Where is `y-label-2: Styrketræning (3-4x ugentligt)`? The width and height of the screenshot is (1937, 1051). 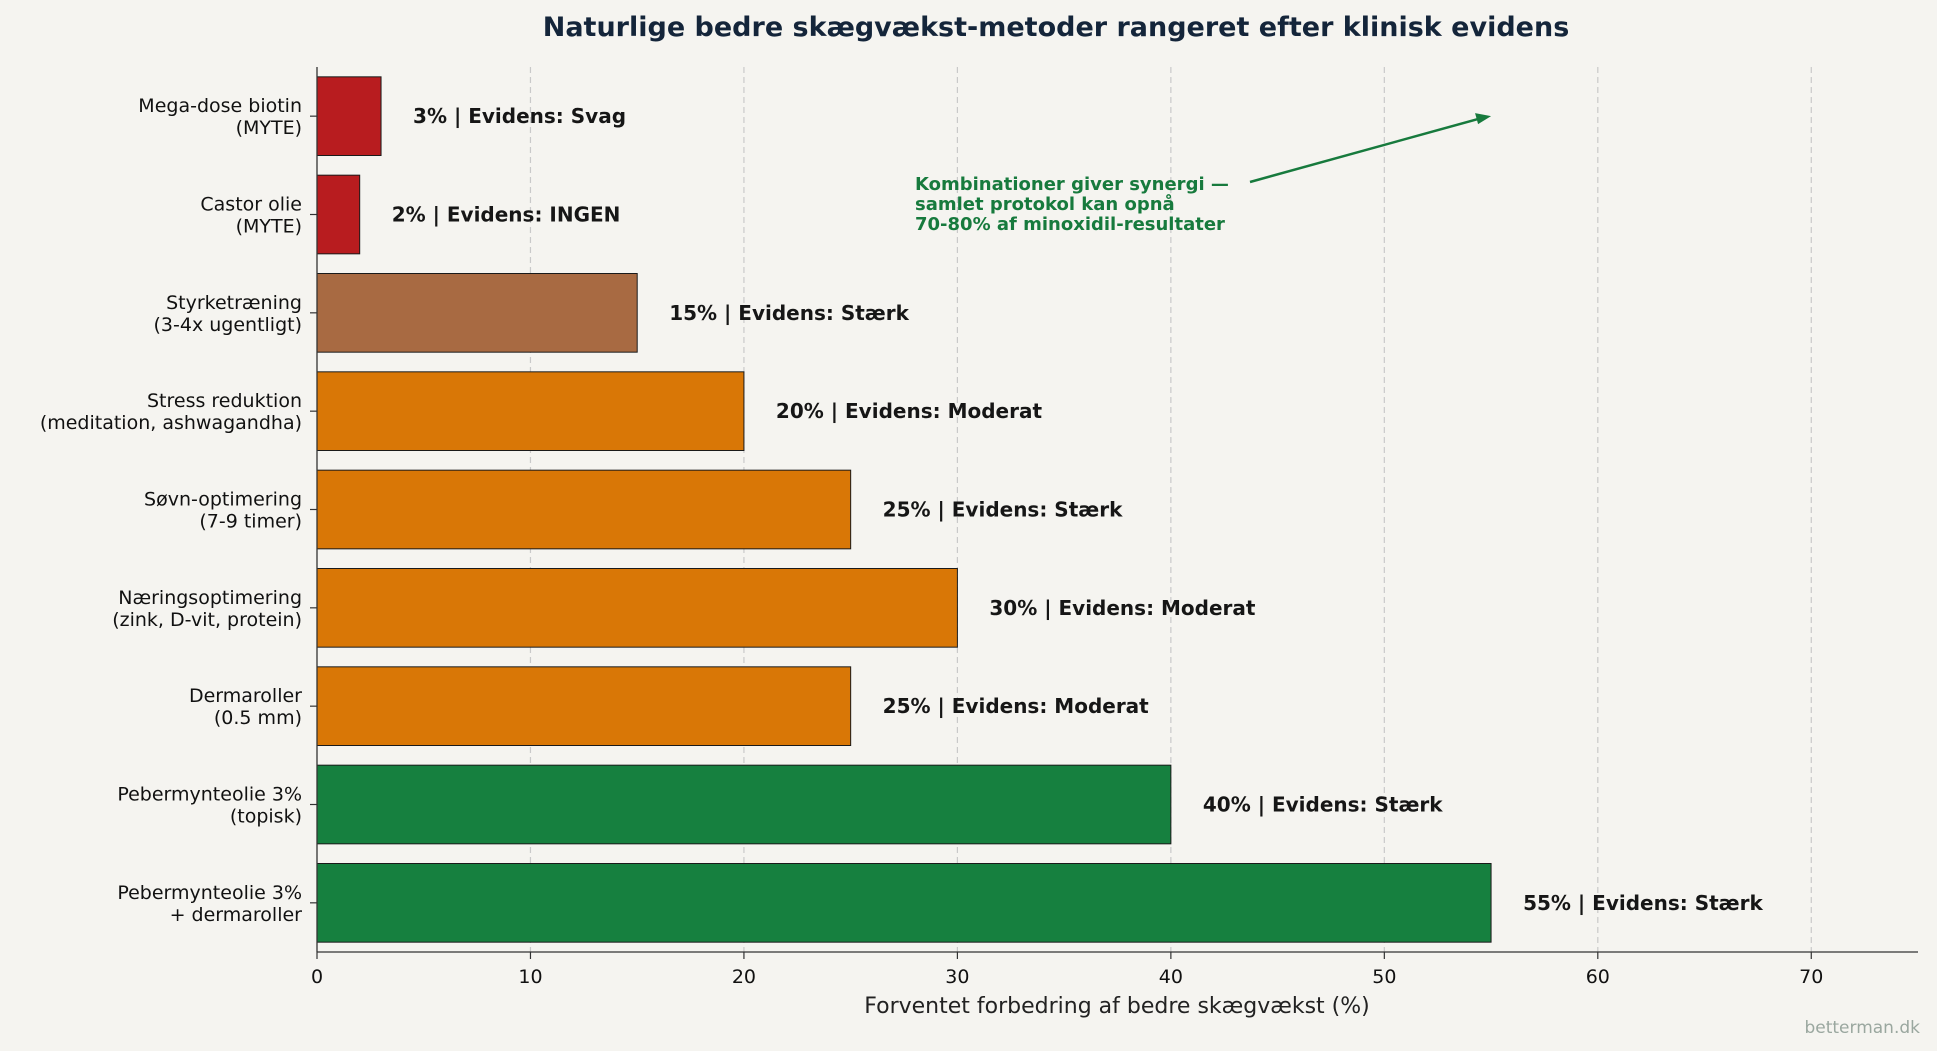 y-label-2: Styrketræning (3-4x ugentligt) is located at coordinates (228, 314).